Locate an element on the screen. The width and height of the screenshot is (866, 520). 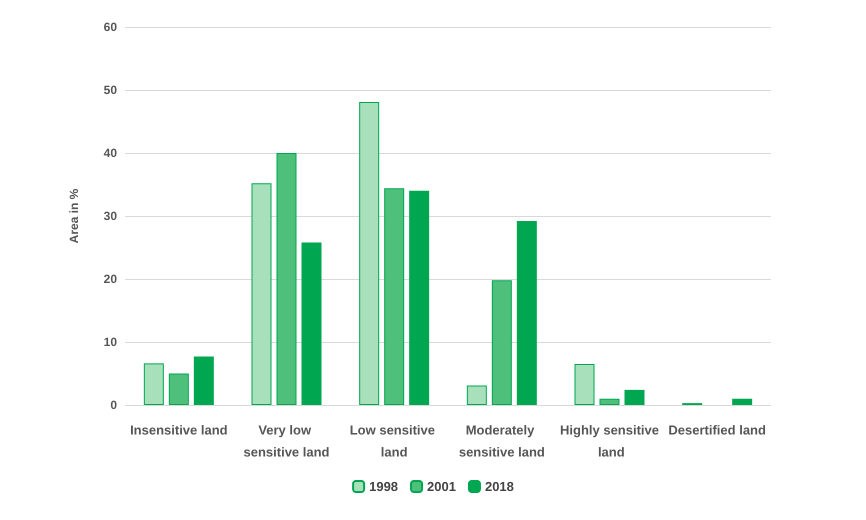
y-tick-label: 40 is located at coordinates (111, 153).